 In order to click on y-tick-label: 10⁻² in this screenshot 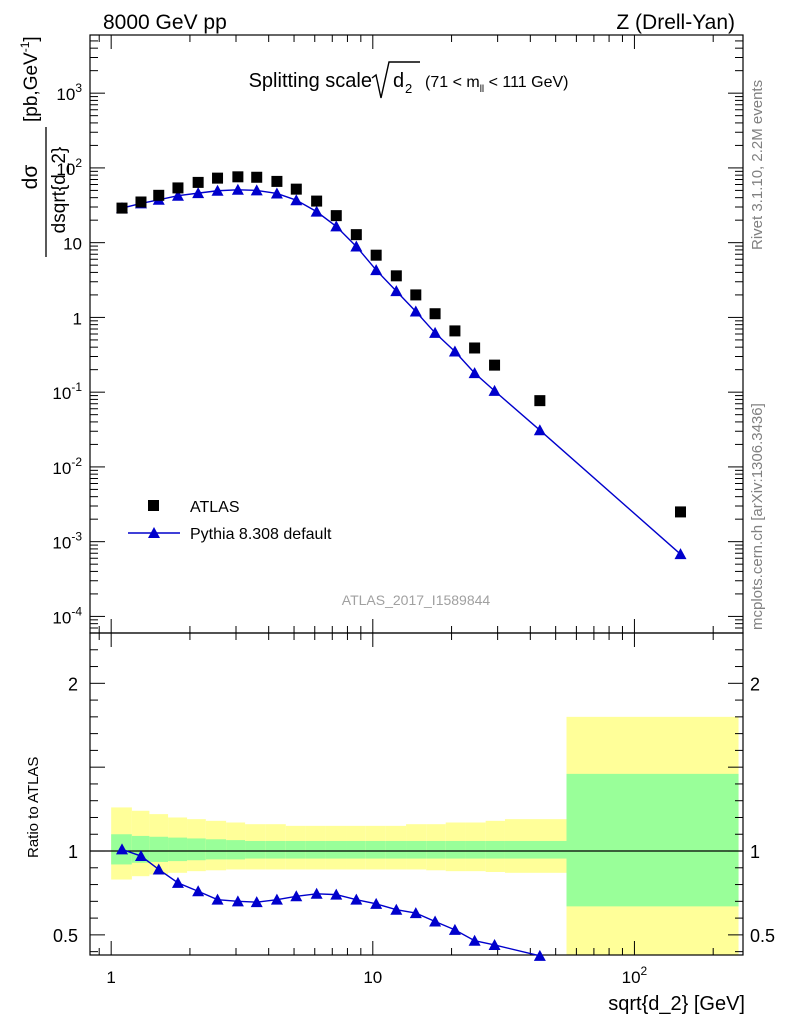, I will do `click(67, 466)`.